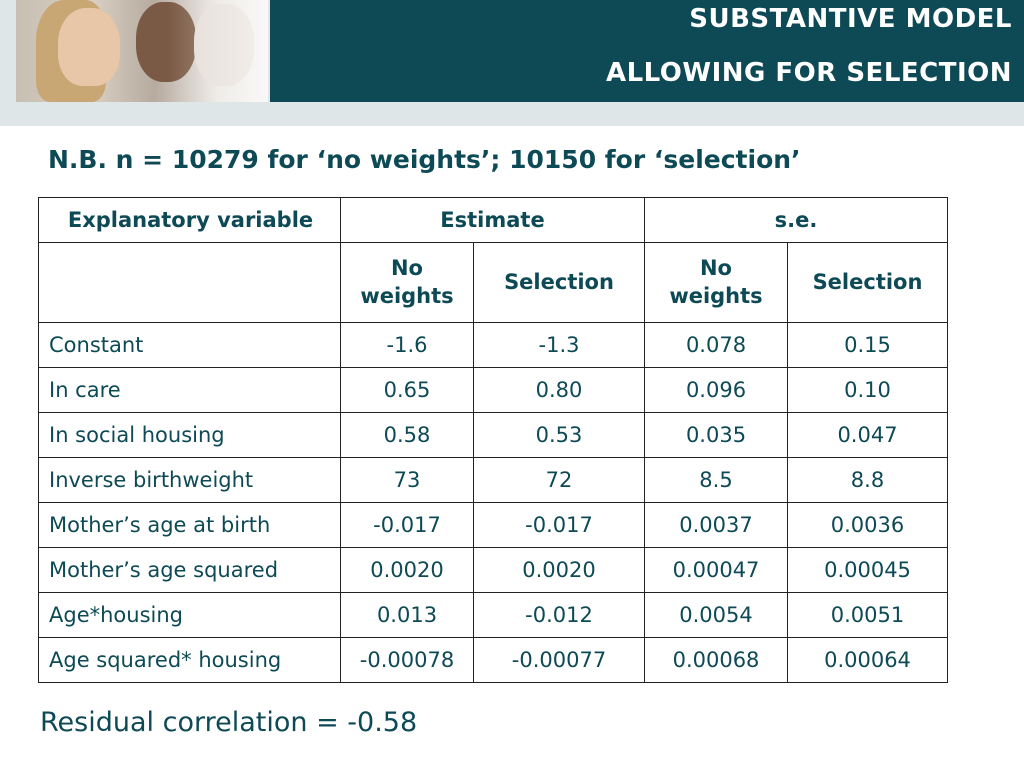  I want to click on cell-est-selection: 0.53, so click(559, 435).